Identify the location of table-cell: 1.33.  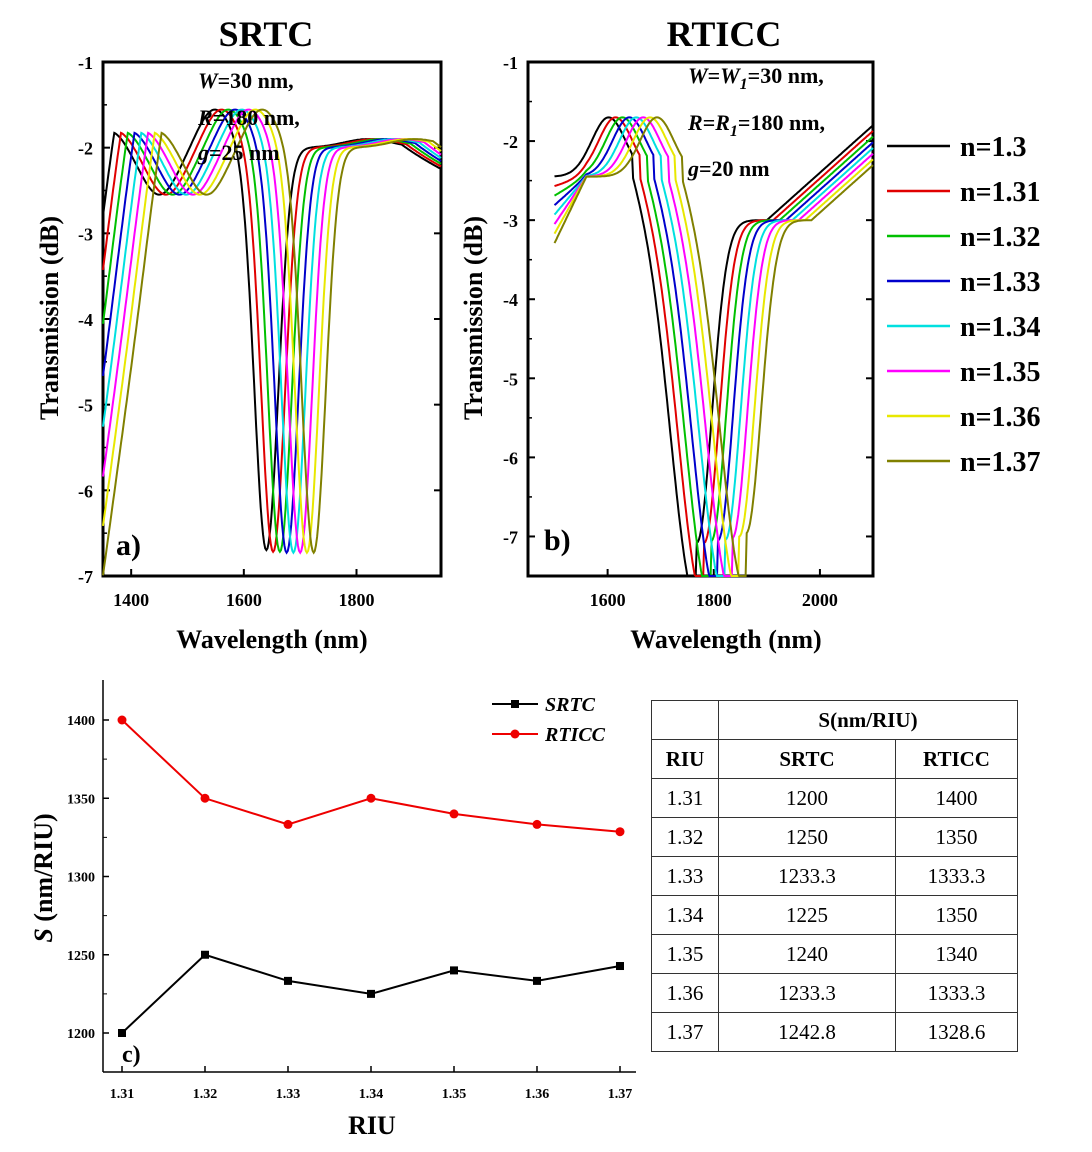
(685, 876).